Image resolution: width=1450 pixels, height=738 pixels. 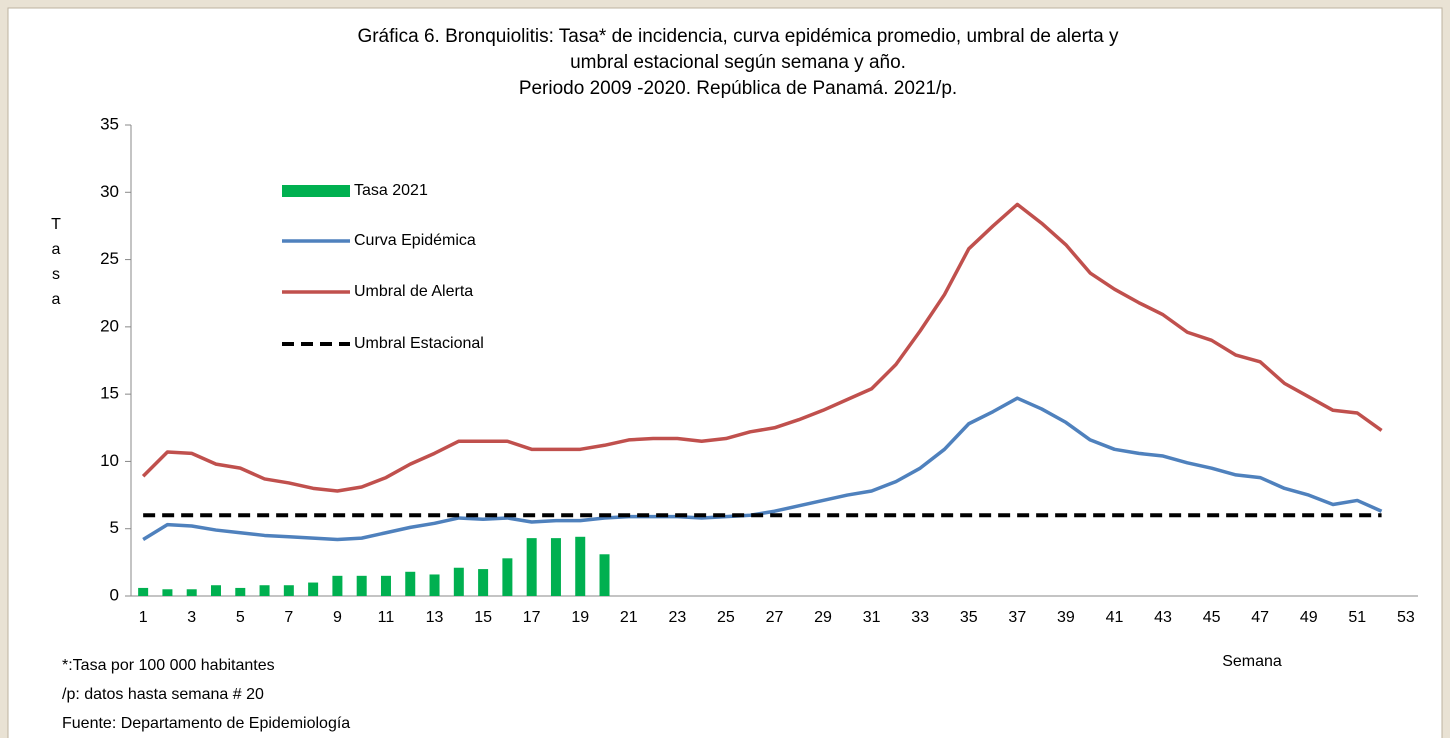 I want to click on x-tick-label: 11, so click(x=386, y=617).